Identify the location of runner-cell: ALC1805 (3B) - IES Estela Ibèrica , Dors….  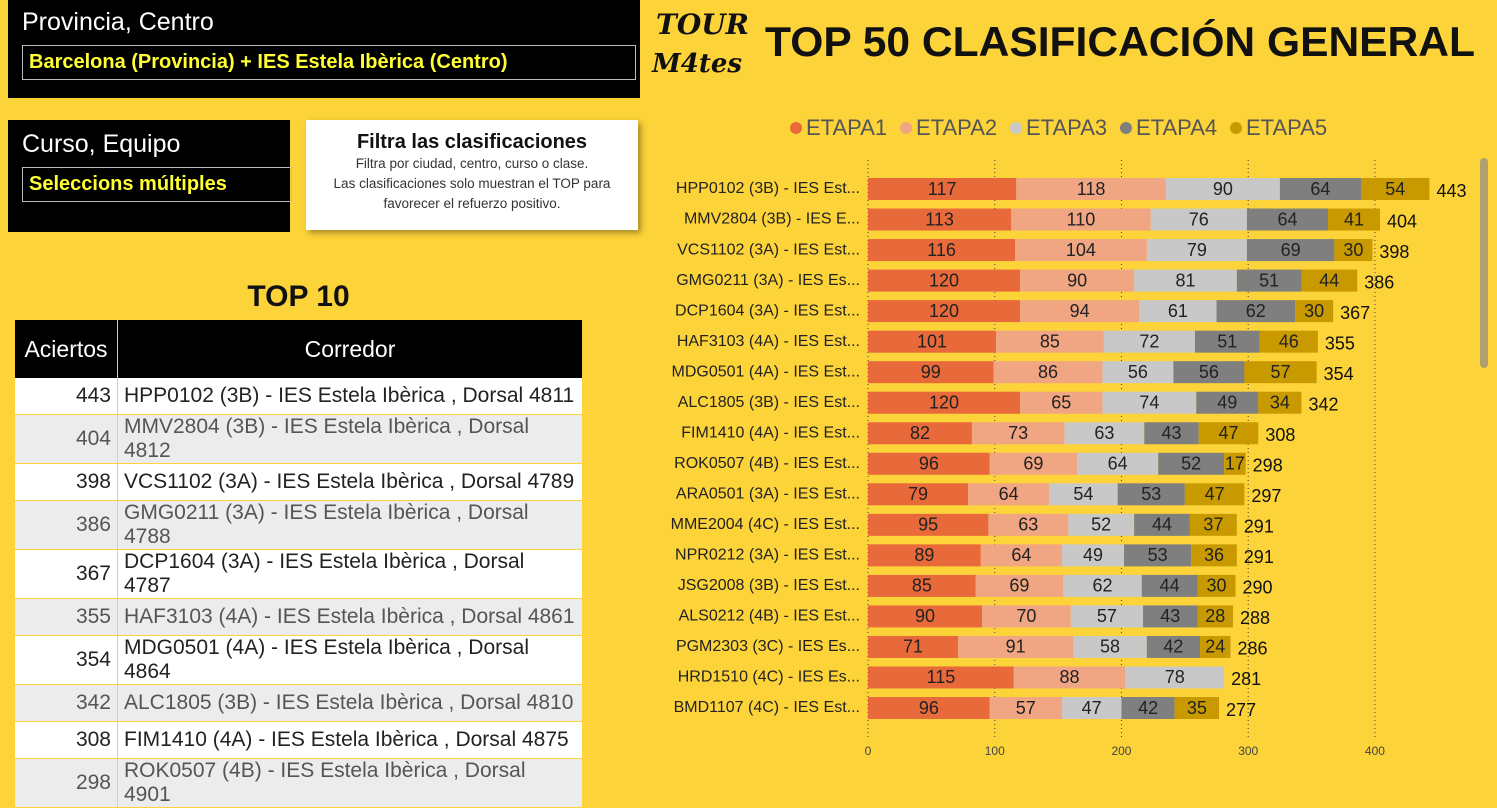
(349, 703).